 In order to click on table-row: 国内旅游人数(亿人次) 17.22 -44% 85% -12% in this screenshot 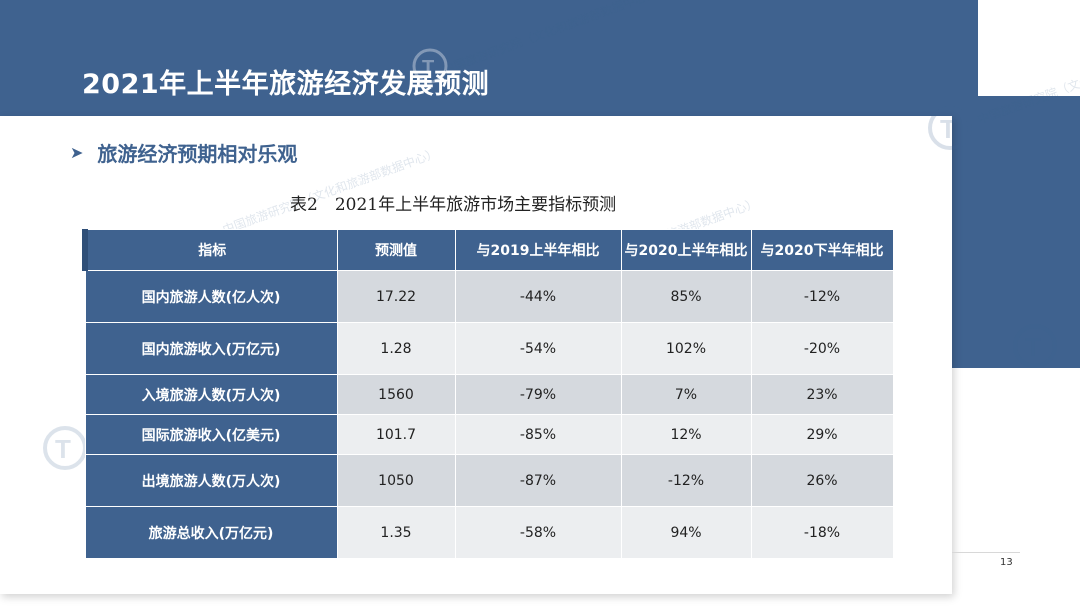, I will do `click(489, 296)`.